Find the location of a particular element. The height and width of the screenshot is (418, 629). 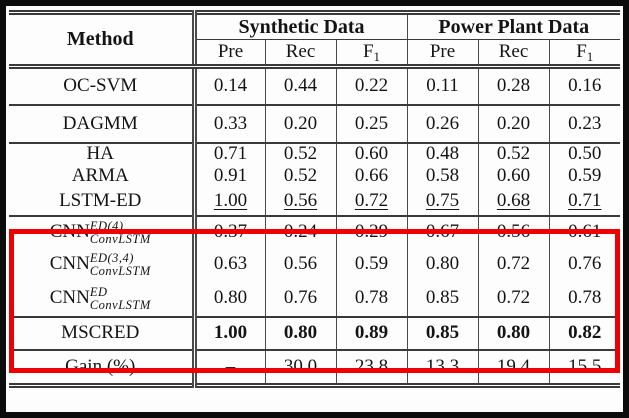

row-ha: HA 0.71 0.52 0.60 0.48 0.52 0.50 is located at coordinates (315, 153).